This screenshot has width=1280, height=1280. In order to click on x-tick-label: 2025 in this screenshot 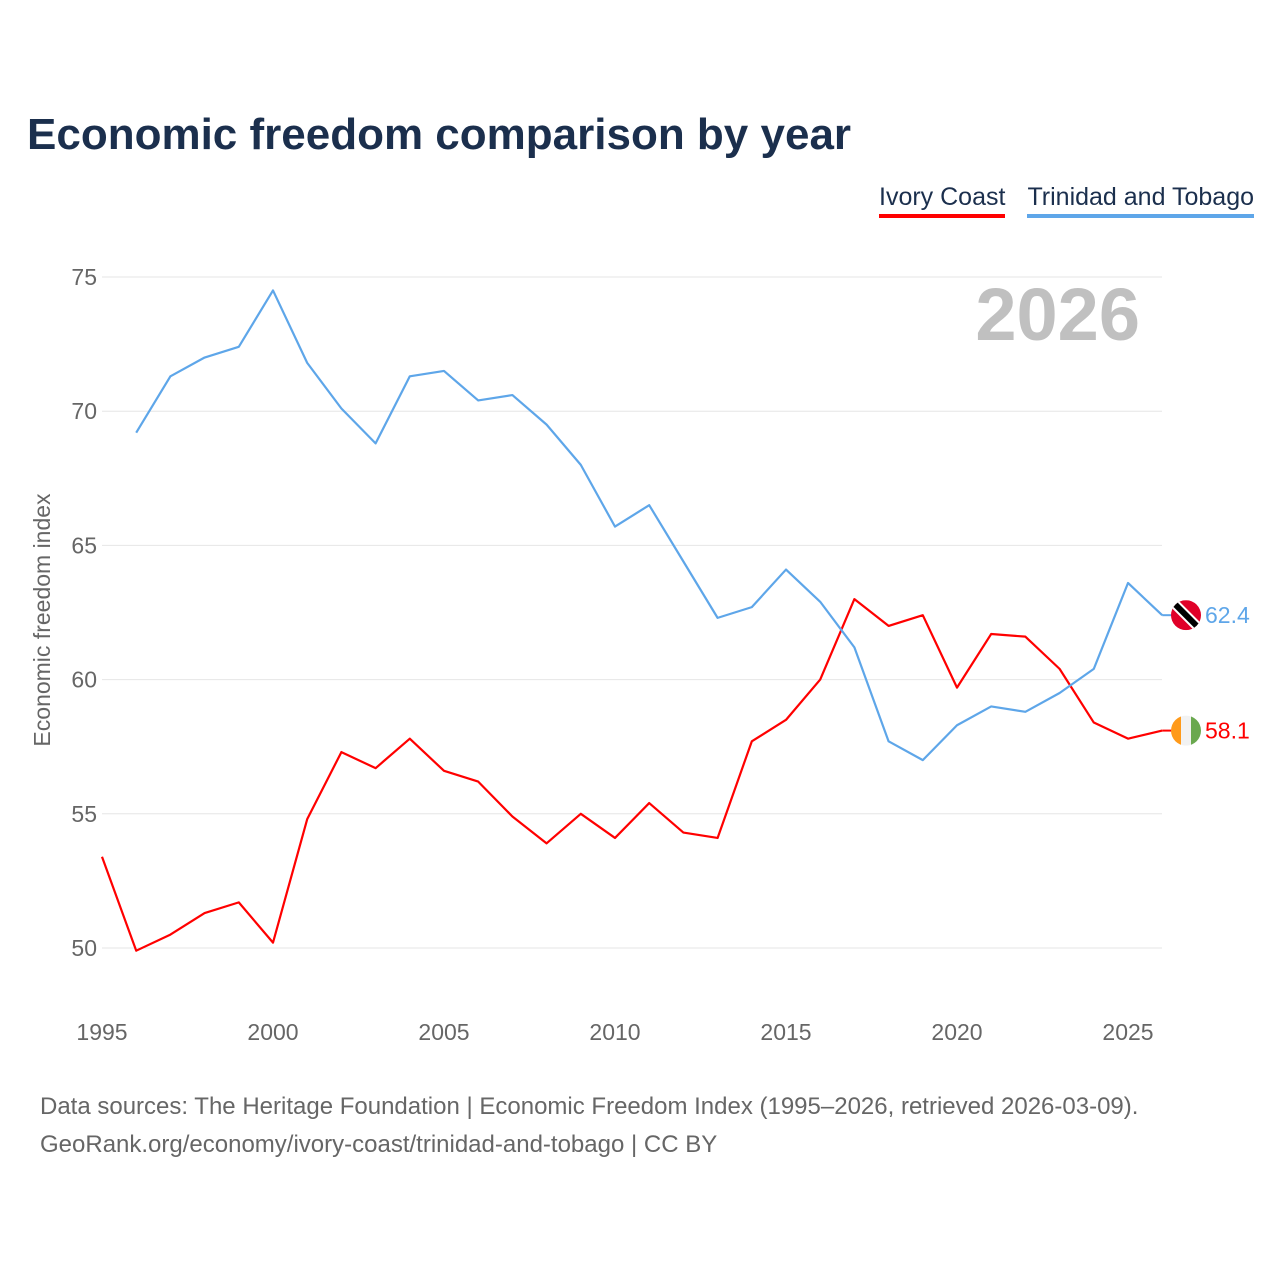, I will do `click(1127, 1032)`.